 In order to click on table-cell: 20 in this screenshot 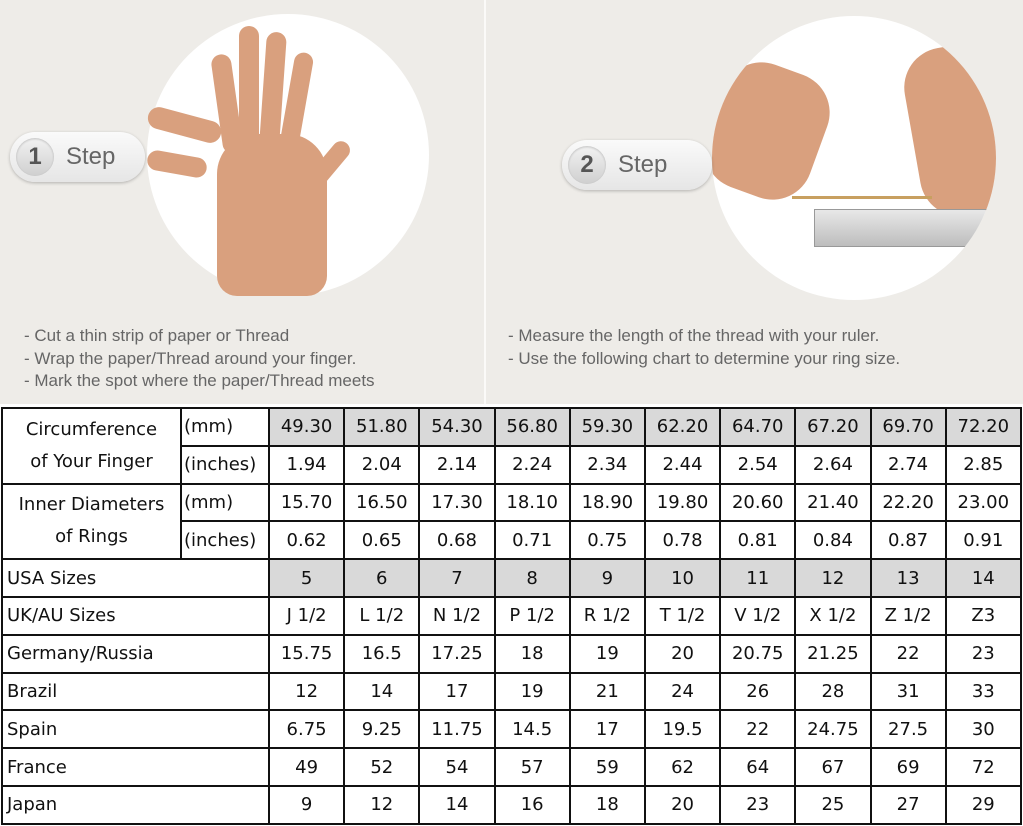, I will do `click(682, 804)`.